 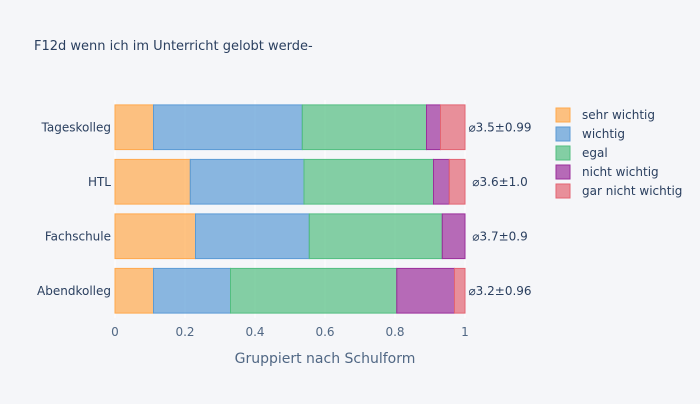 I want to click on bar-annotation: ⌀3.5±0.99, so click(x=499, y=127).